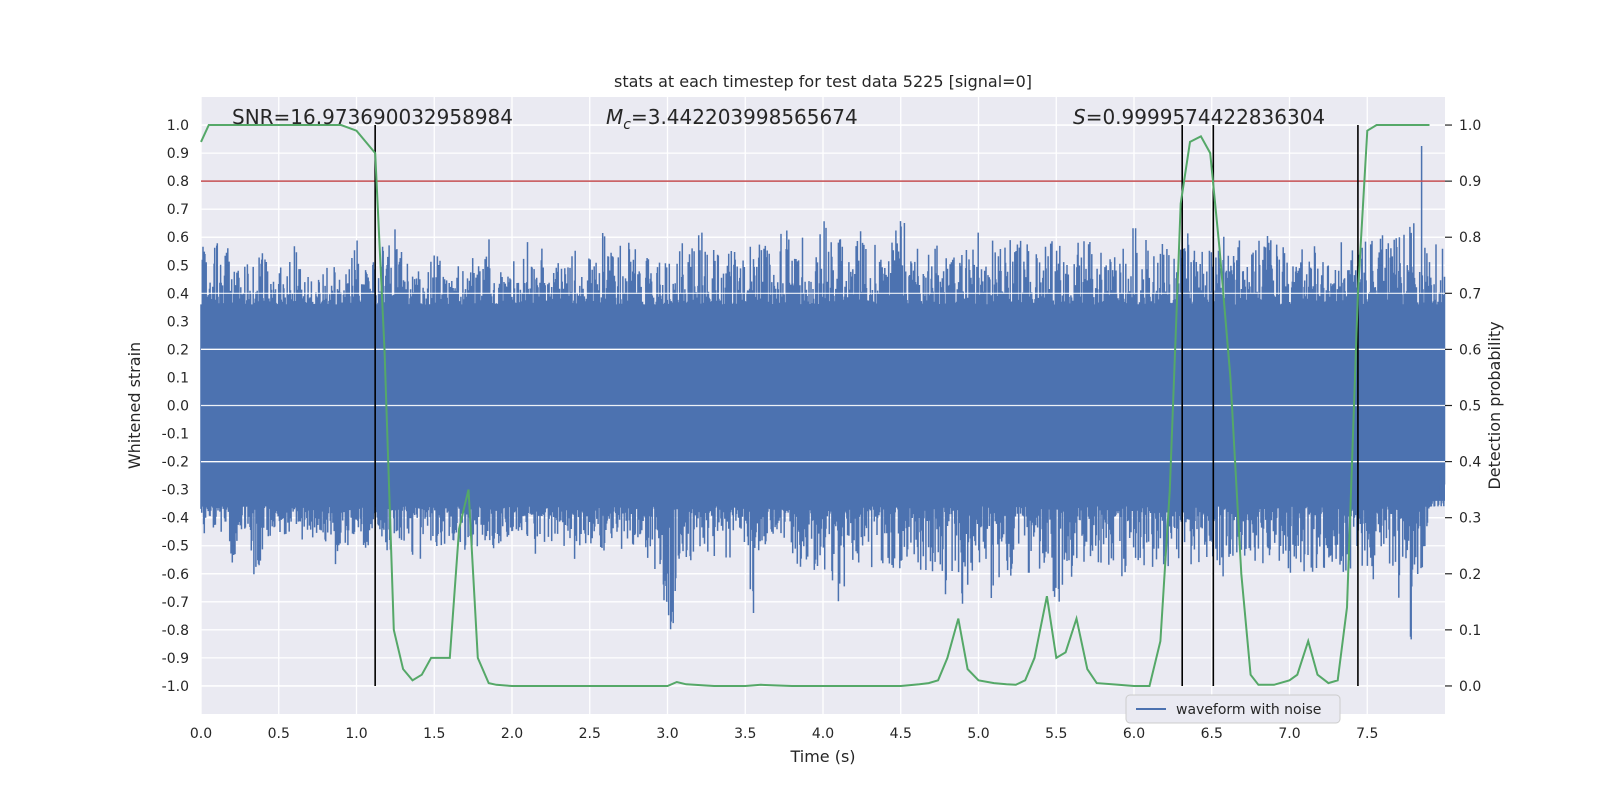 The height and width of the screenshot is (804, 1600). I want to click on y-tick-label: 0.6, so click(178, 238).